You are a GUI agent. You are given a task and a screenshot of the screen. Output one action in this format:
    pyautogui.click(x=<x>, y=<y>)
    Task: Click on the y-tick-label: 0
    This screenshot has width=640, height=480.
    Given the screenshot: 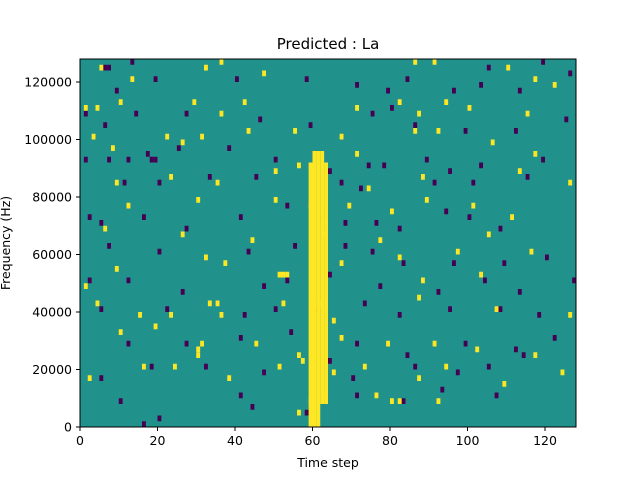 What is the action you would take?
    pyautogui.click(x=68, y=427)
    